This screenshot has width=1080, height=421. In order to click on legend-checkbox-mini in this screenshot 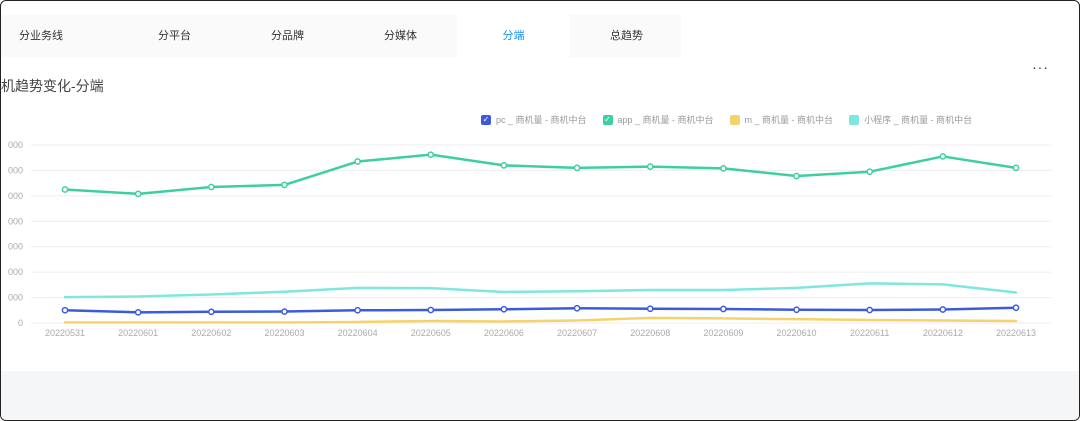, I will do `click(854, 119)`.